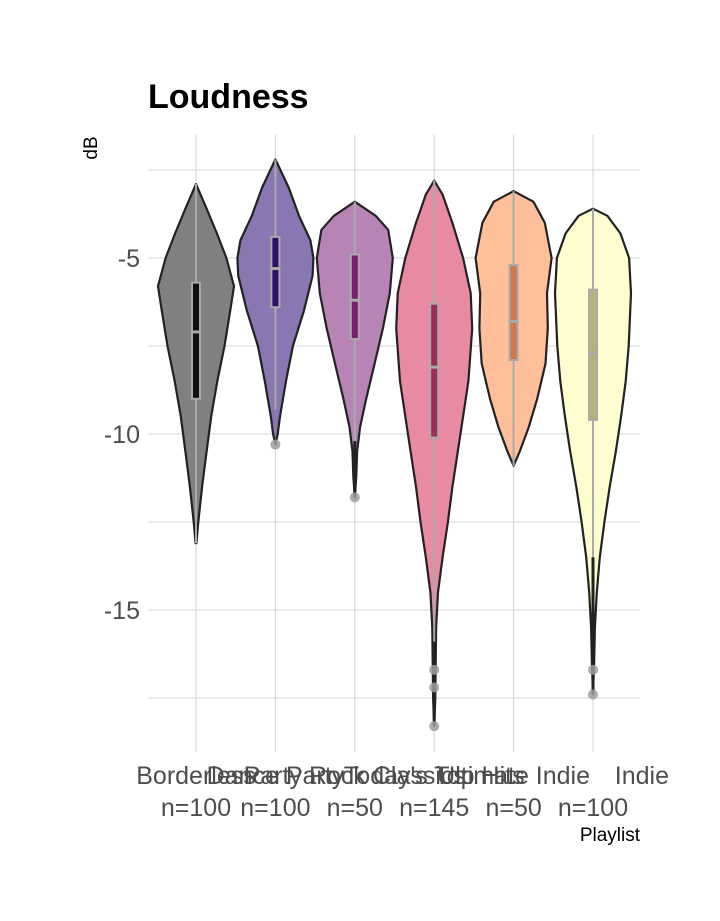 This screenshot has height=921, width=720. I want to click on y-axis-ticks: -5 -10 -15, so click(122, 435).